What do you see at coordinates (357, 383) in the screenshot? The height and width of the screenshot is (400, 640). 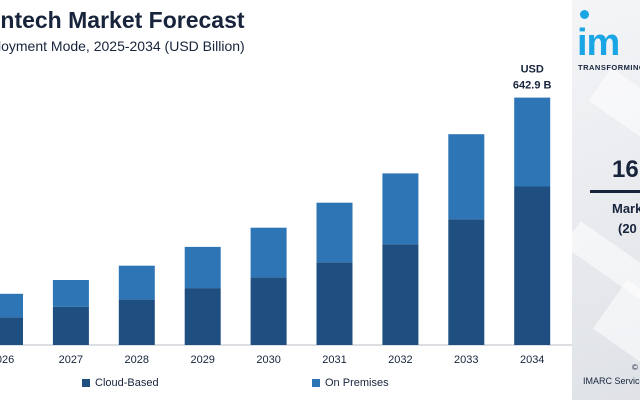 I see `legend-label-on-premises: On Premises` at bounding box center [357, 383].